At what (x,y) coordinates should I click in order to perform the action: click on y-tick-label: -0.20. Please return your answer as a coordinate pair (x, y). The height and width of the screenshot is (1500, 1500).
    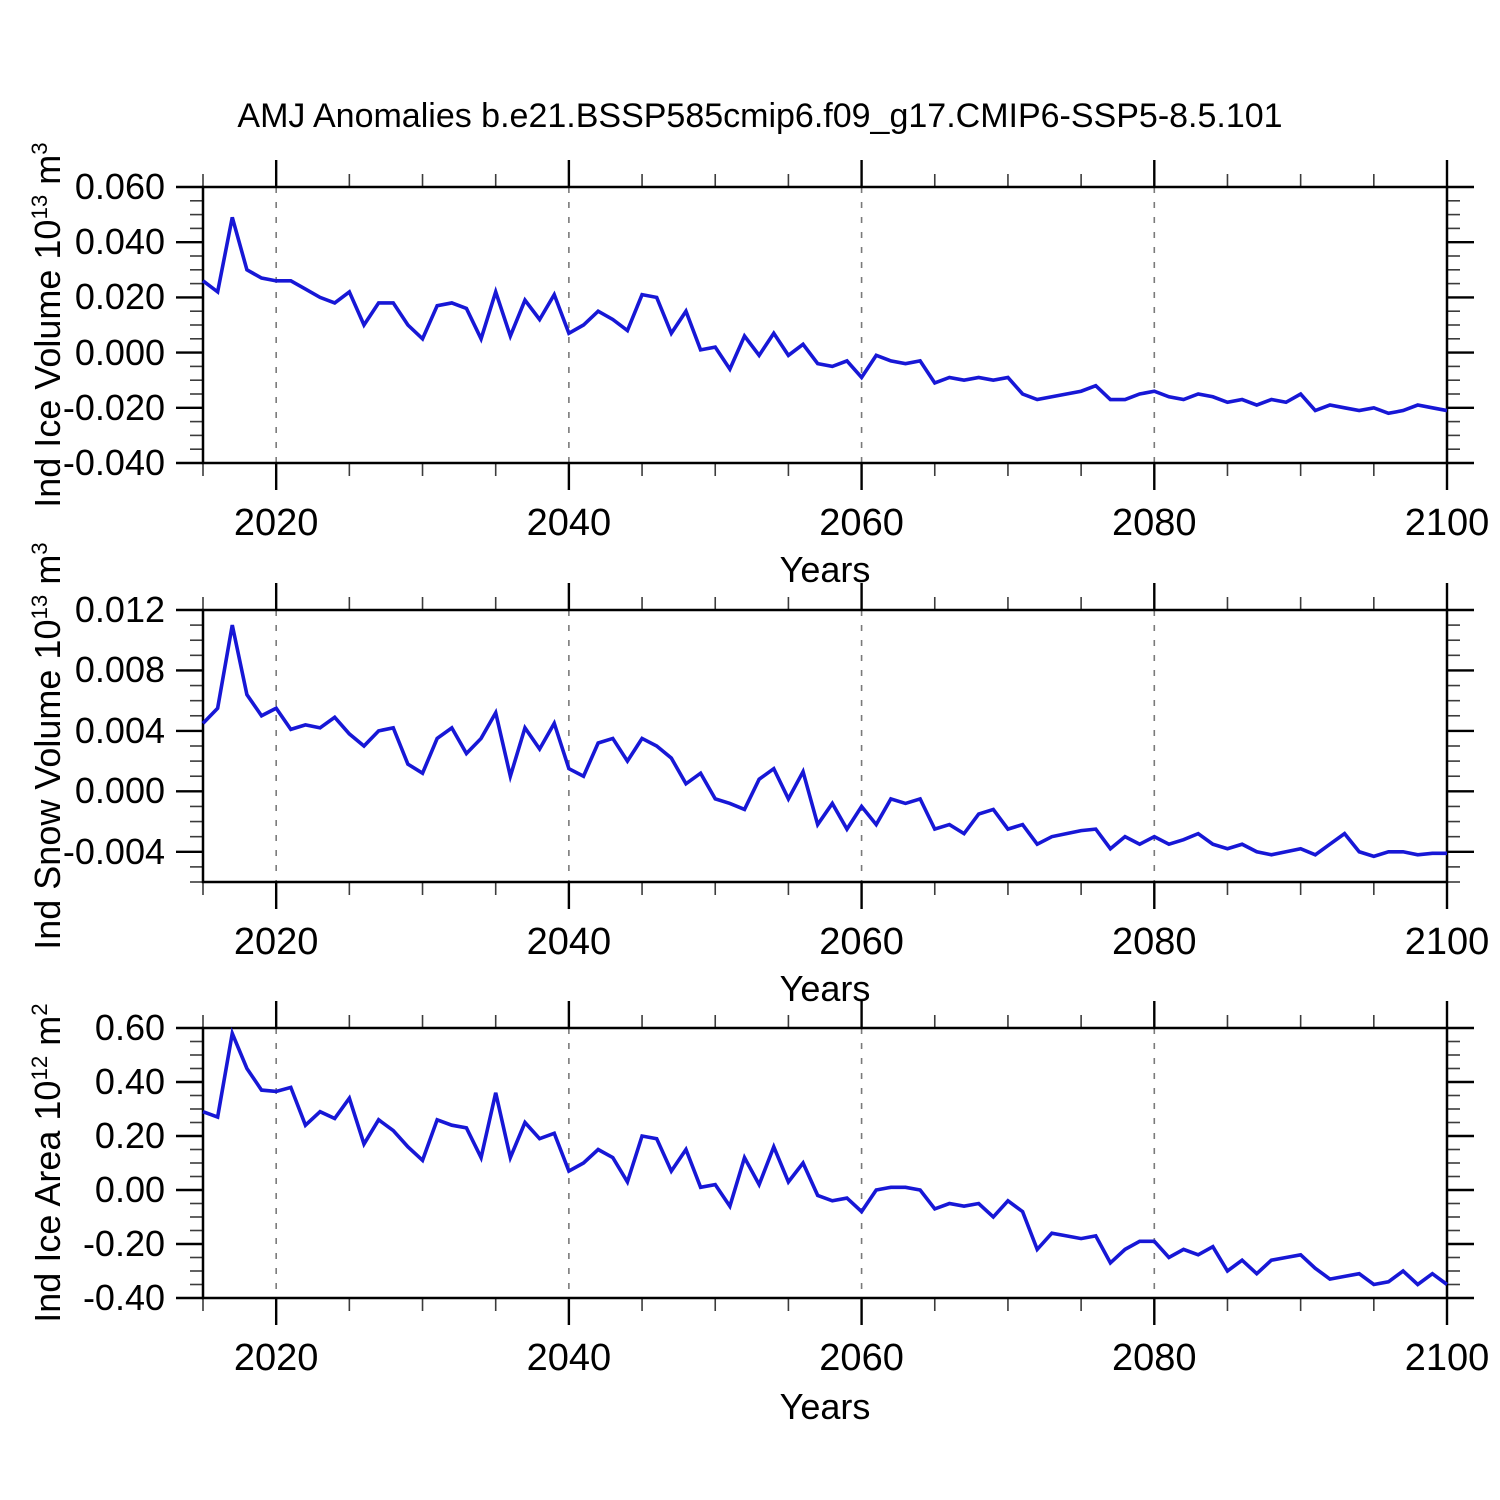
    Looking at the image, I should click on (123, 1243).